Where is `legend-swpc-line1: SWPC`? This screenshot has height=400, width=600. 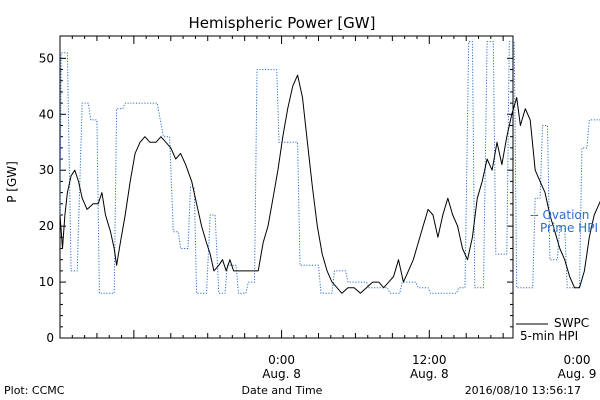 legend-swpc-line1: SWPC is located at coordinates (571, 323).